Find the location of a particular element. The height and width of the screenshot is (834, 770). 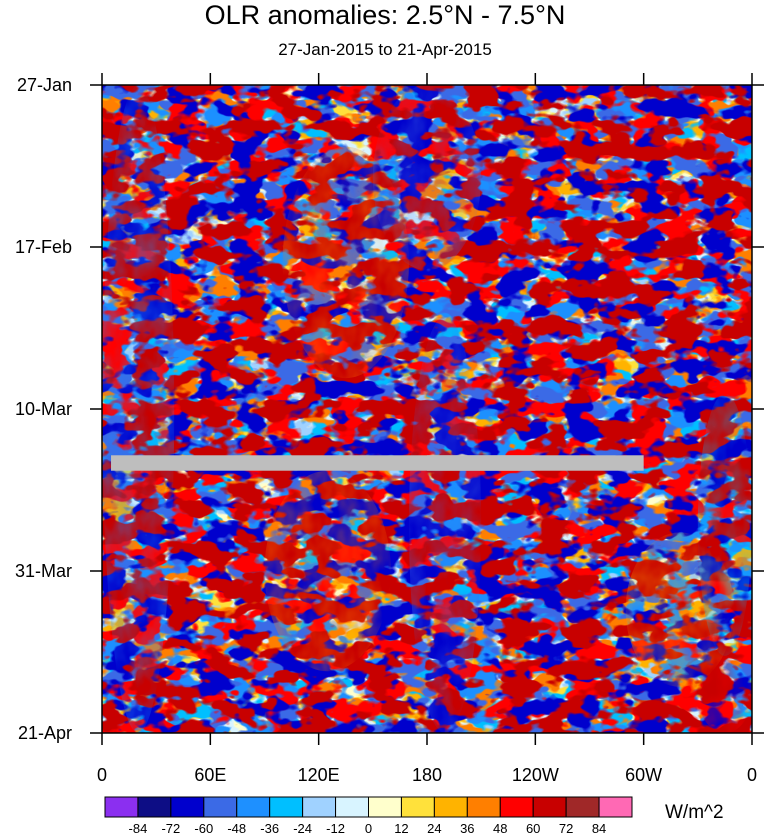

colorbar-level-label: -72 is located at coordinates (170, 827).